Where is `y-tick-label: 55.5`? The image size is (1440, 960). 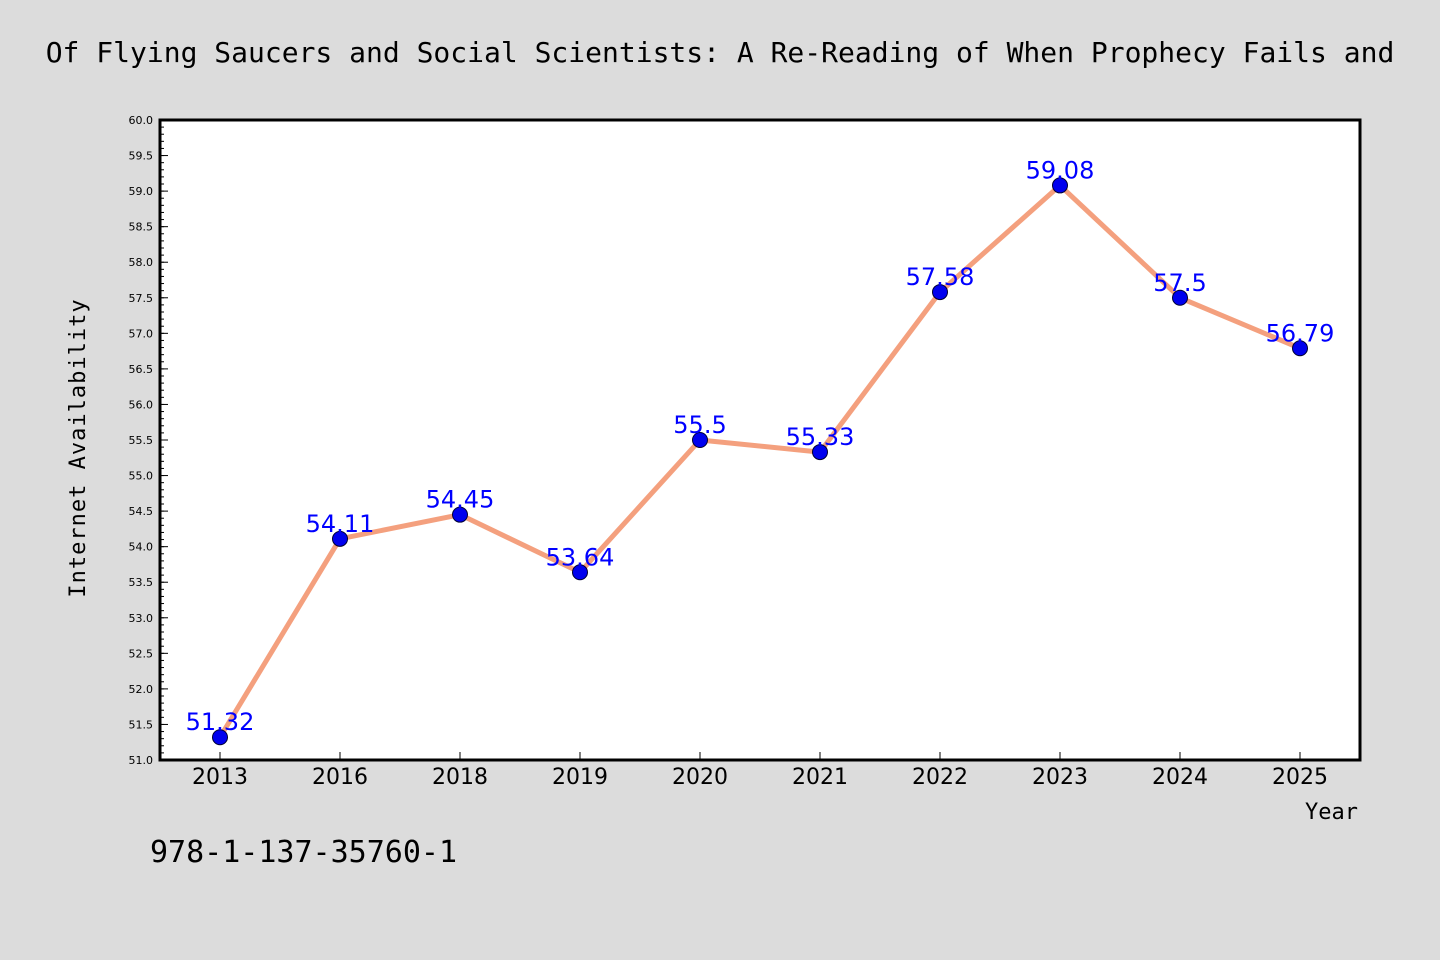 y-tick-label: 55.5 is located at coordinates (141, 440).